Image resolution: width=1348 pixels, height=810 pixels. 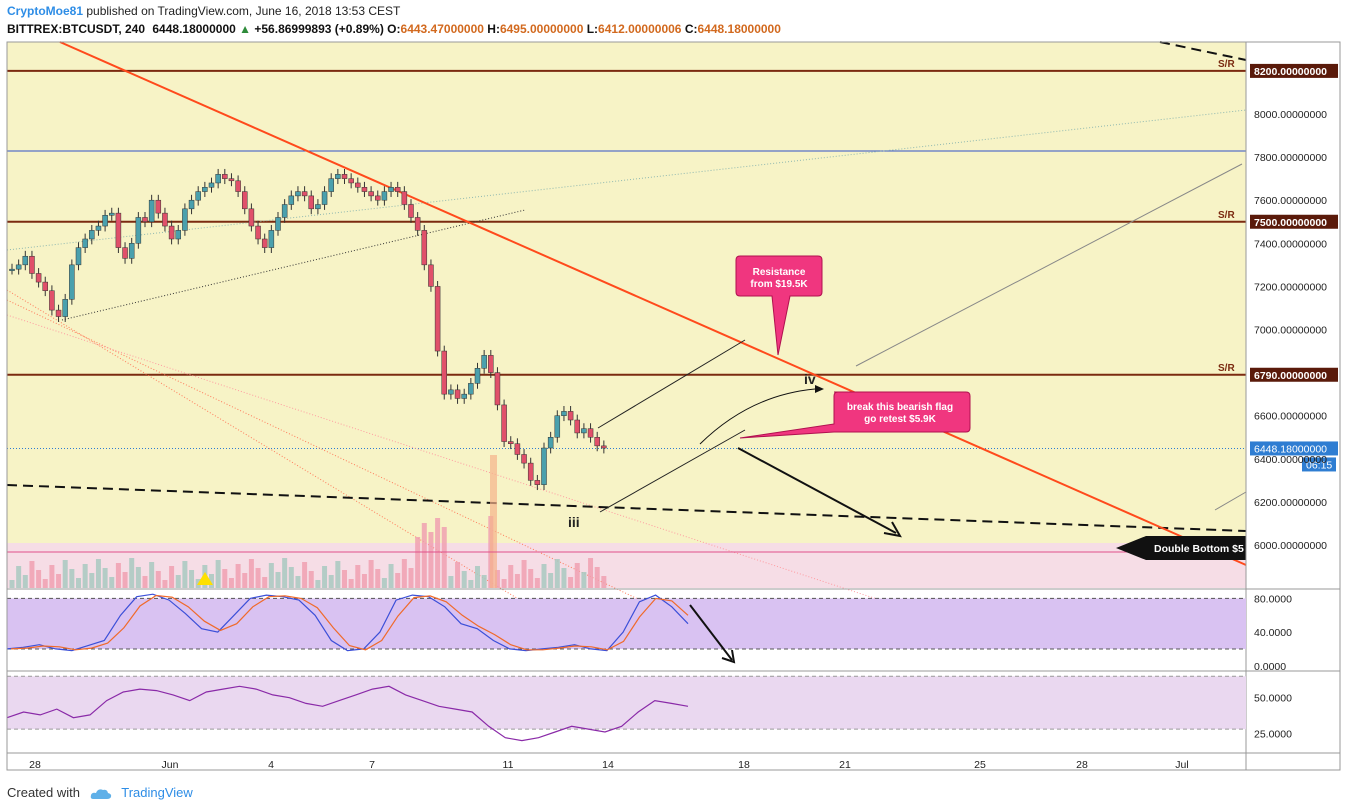 I want to click on stoch-d-line, so click(x=349, y=622).